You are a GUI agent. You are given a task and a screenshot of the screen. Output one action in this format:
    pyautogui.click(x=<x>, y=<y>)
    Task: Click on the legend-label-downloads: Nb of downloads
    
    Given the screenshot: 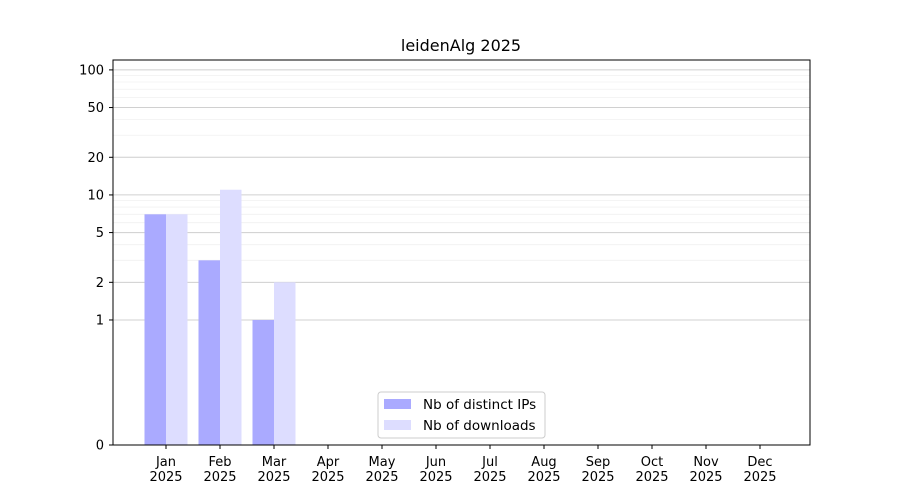 What is the action you would take?
    pyautogui.click(x=479, y=426)
    